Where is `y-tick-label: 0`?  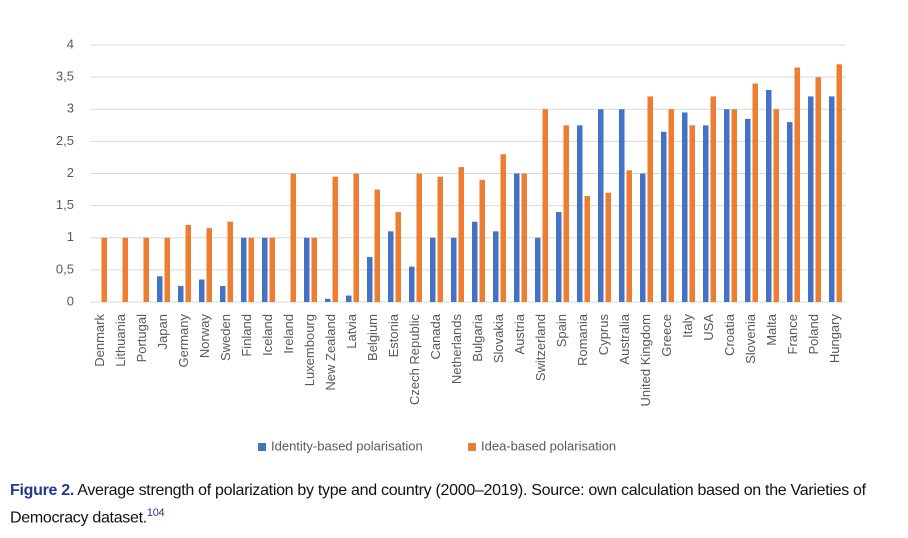
y-tick-label: 0 is located at coordinates (70, 300).